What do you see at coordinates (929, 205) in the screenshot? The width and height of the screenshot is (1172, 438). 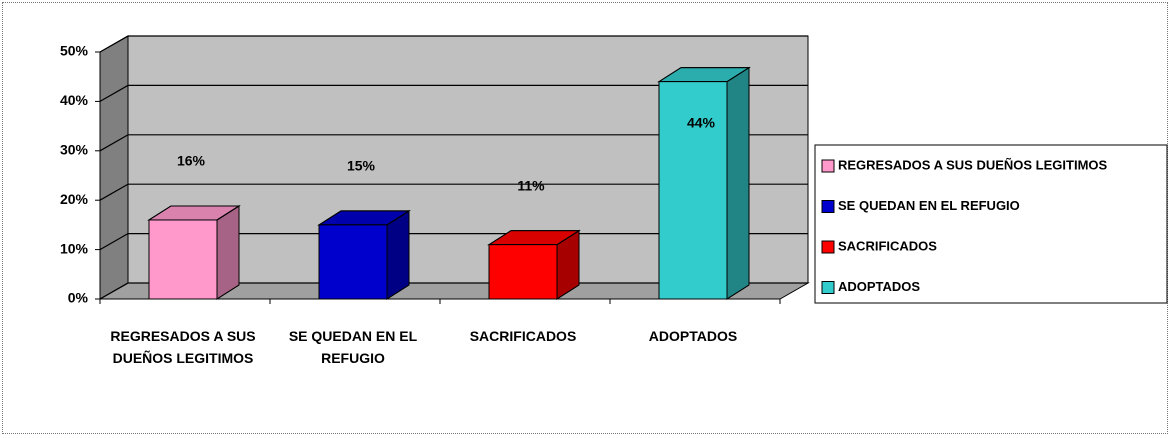 I see `legend-label: SE QUEDAN EN EL REFUGIO` at bounding box center [929, 205].